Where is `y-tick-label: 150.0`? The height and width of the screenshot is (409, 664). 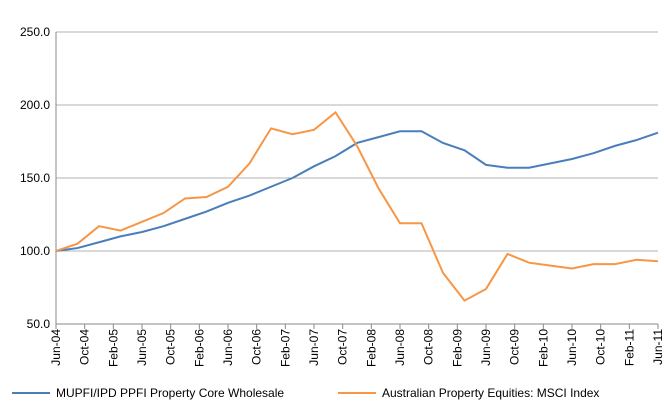 y-tick-label: 150.0 is located at coordinates (35, 178).